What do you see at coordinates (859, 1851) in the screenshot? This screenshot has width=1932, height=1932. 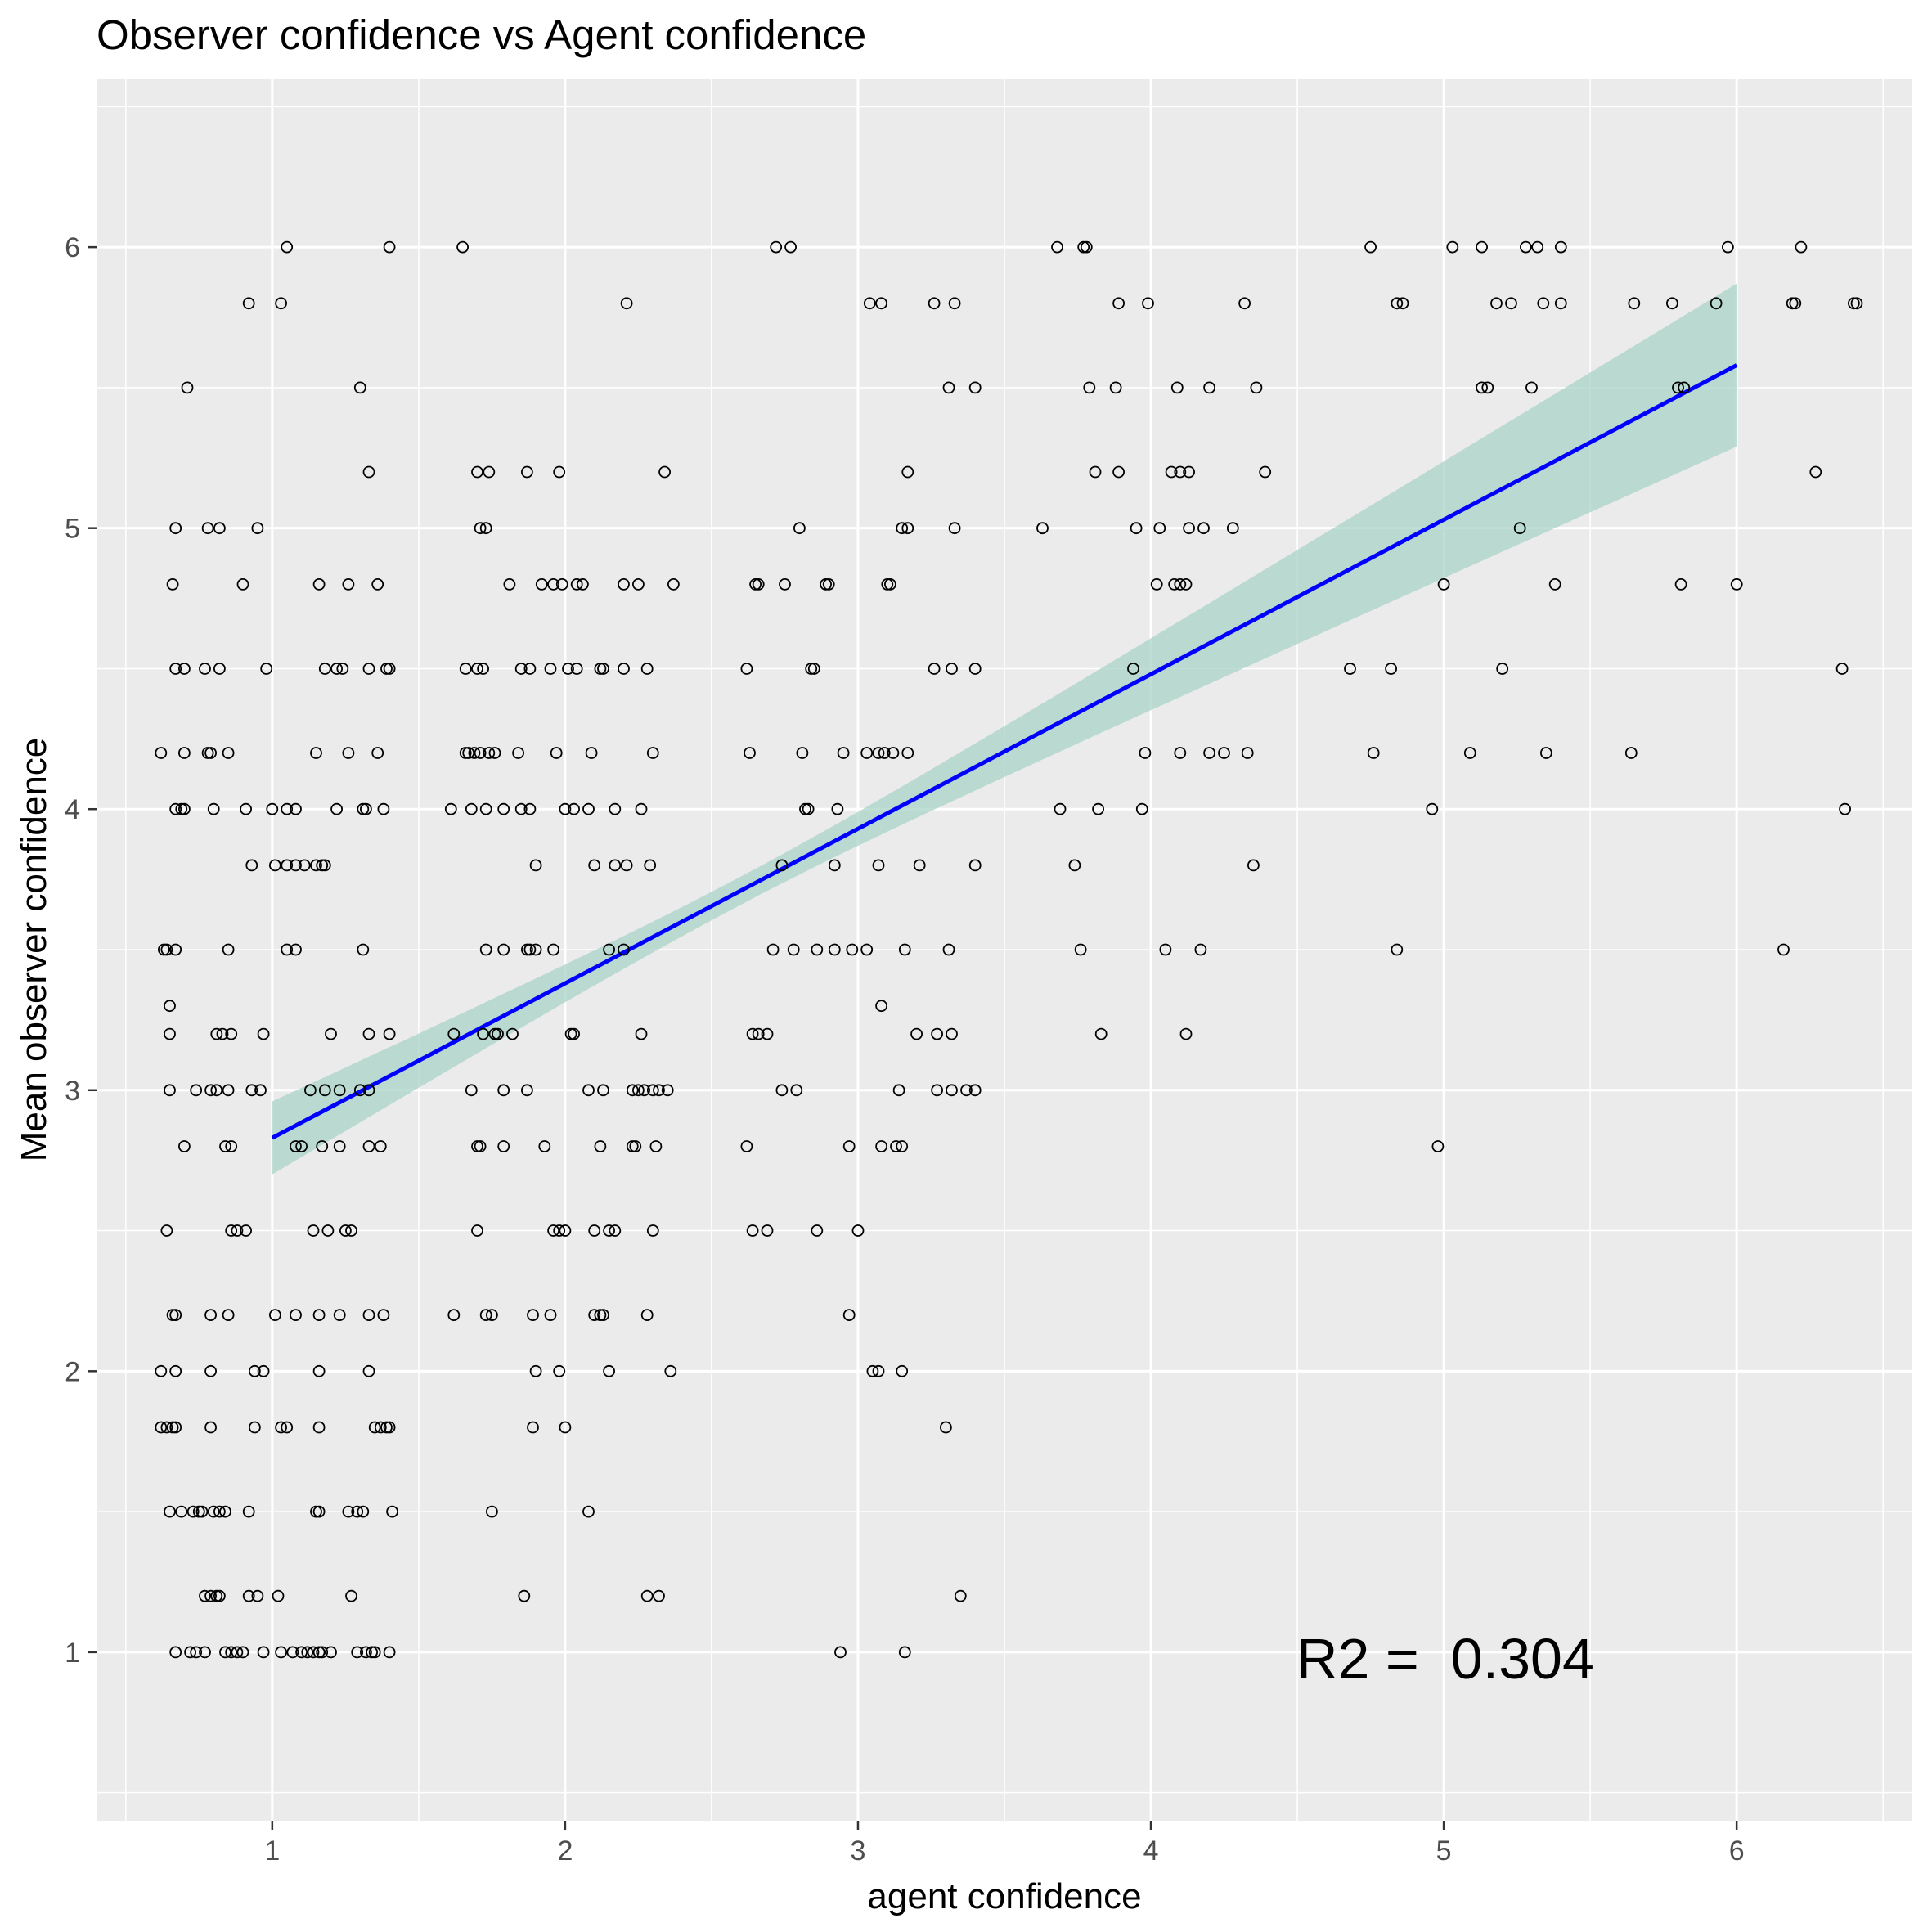 I see `x-tick-label: 3` at bounding box center [859, 1851].